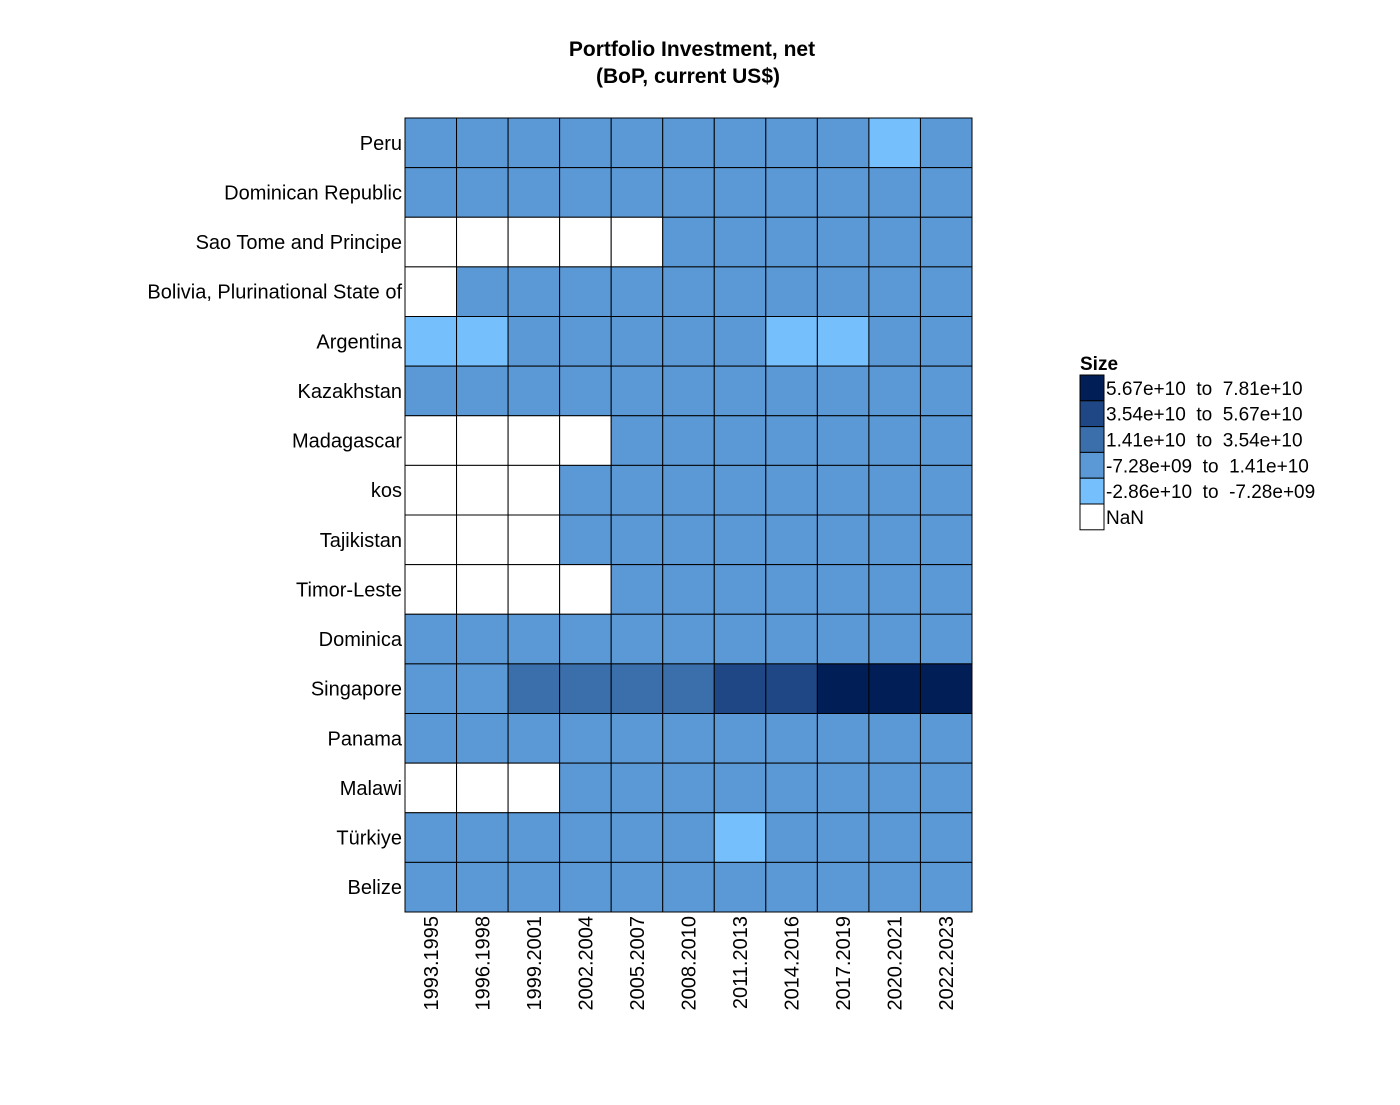 The height and width of the screenshot is (1105, 1400). What do you see at coordinates (688, 291) in the screenshot?
I see `heatmap-cell-bolivia-plurinational-state-of-2008-2010` at bounding box center [688, 291].